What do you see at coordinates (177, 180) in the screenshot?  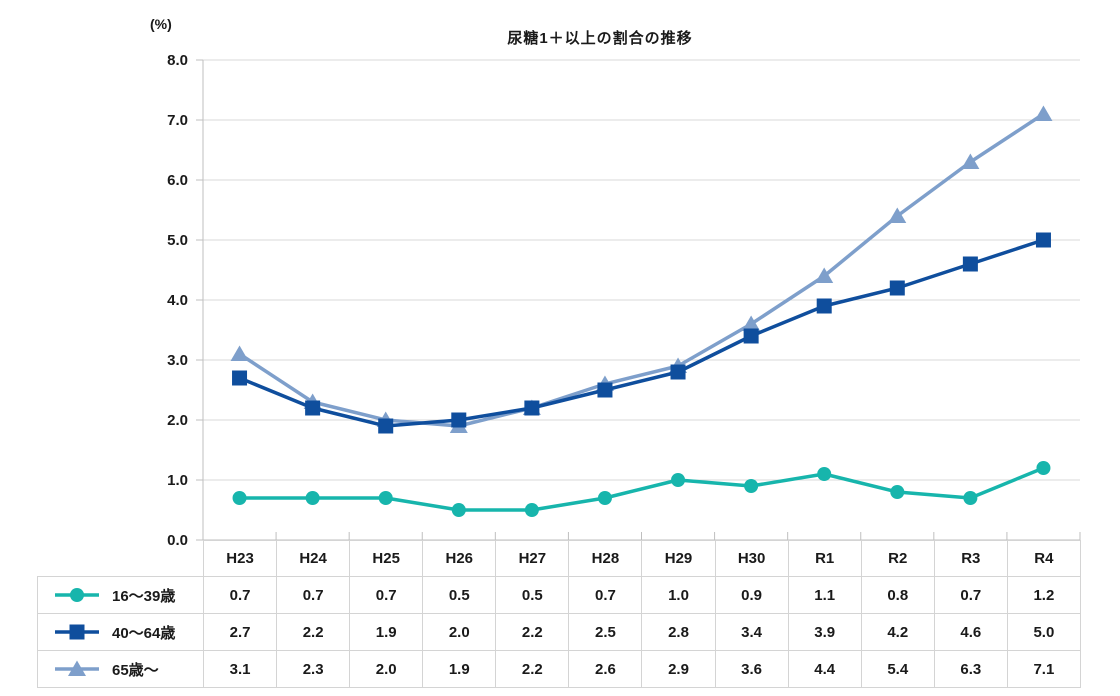 I see `y-axis-tick-label: 6.0` at bounding box center [177, 180].